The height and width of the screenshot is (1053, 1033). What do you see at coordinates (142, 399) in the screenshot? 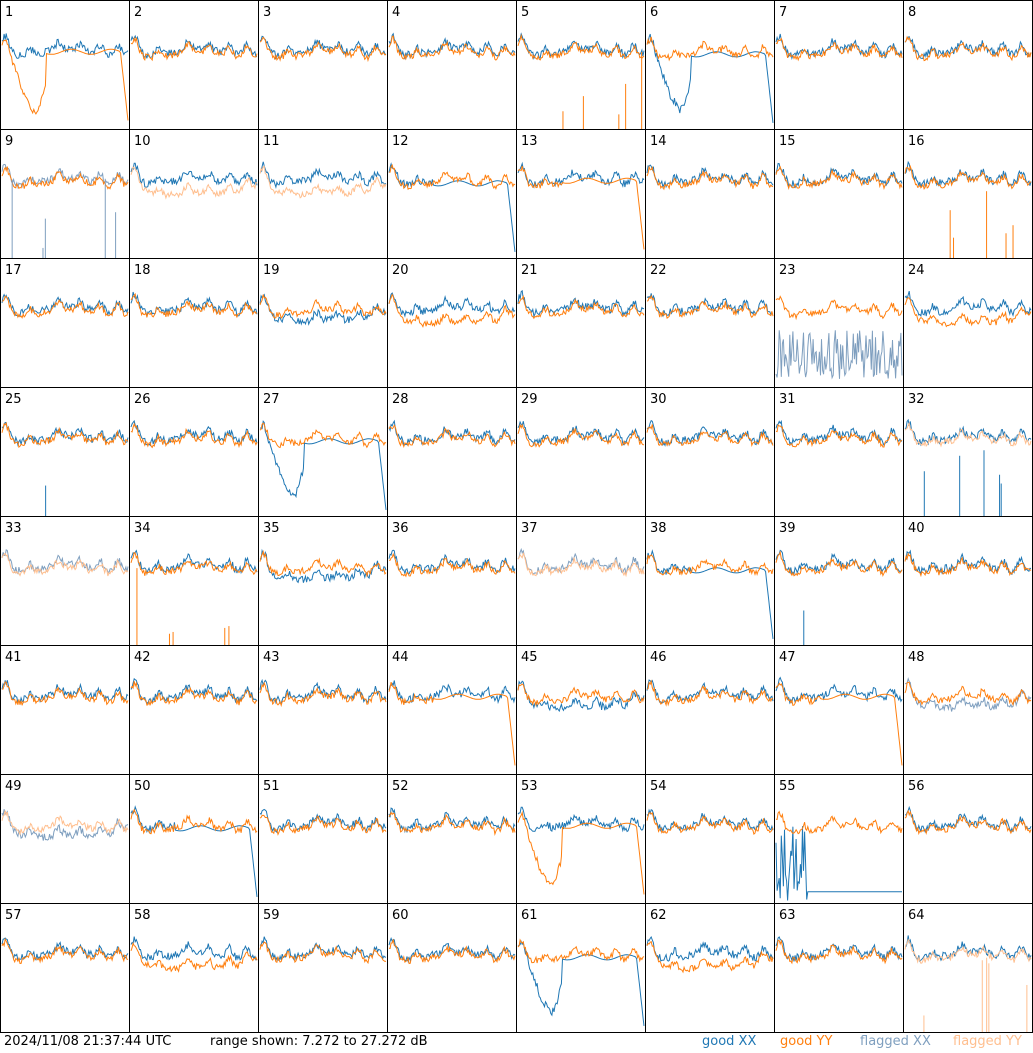
I see `panel-26-label: 26` at bounding box center [142, 399].